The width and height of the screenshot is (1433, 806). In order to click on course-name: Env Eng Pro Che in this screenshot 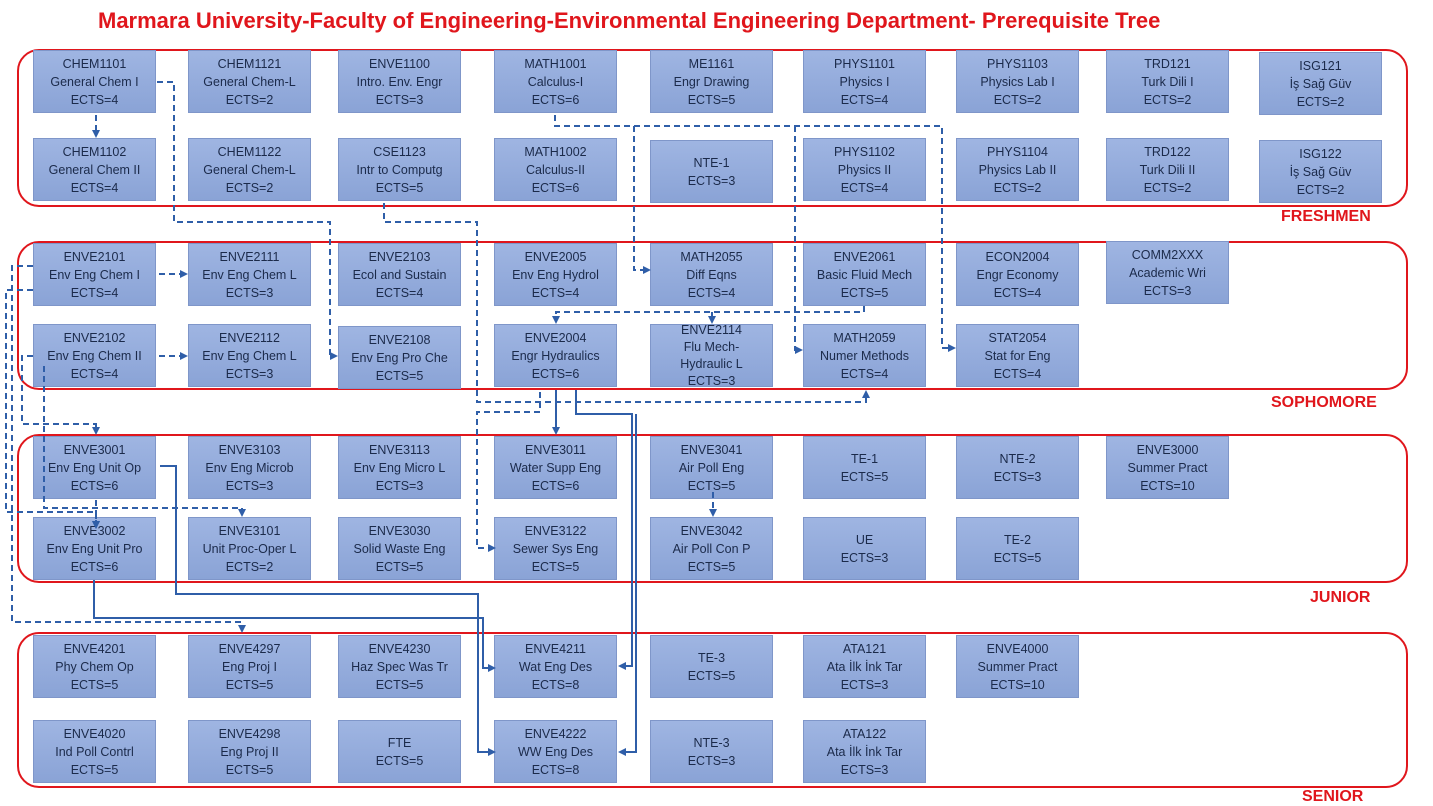, I will do `click(399, 357)`.